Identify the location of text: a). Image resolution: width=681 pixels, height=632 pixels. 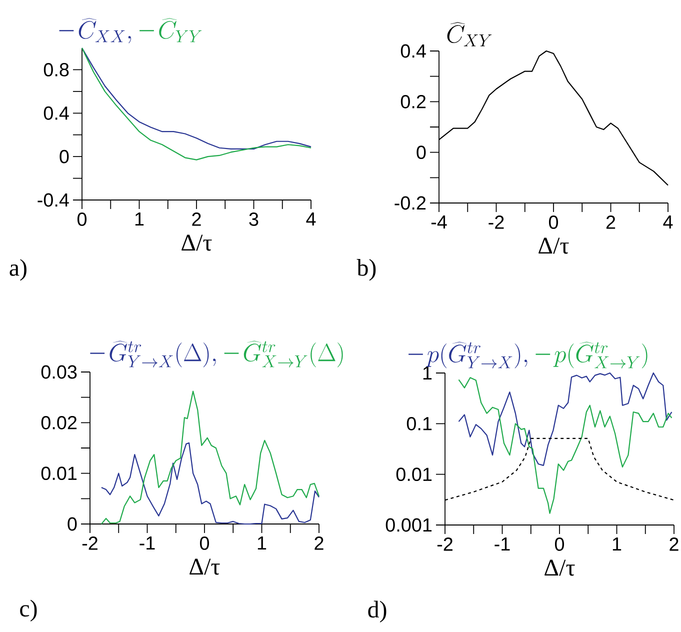
(18, 270).